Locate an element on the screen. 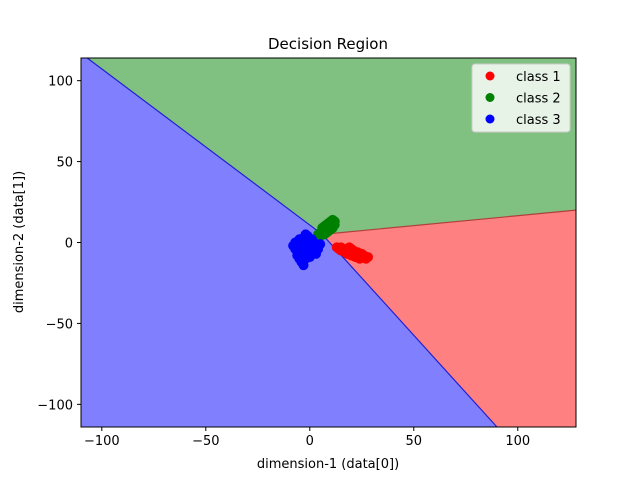  y-tick-label: 0 is located at coordinates (69, 244).